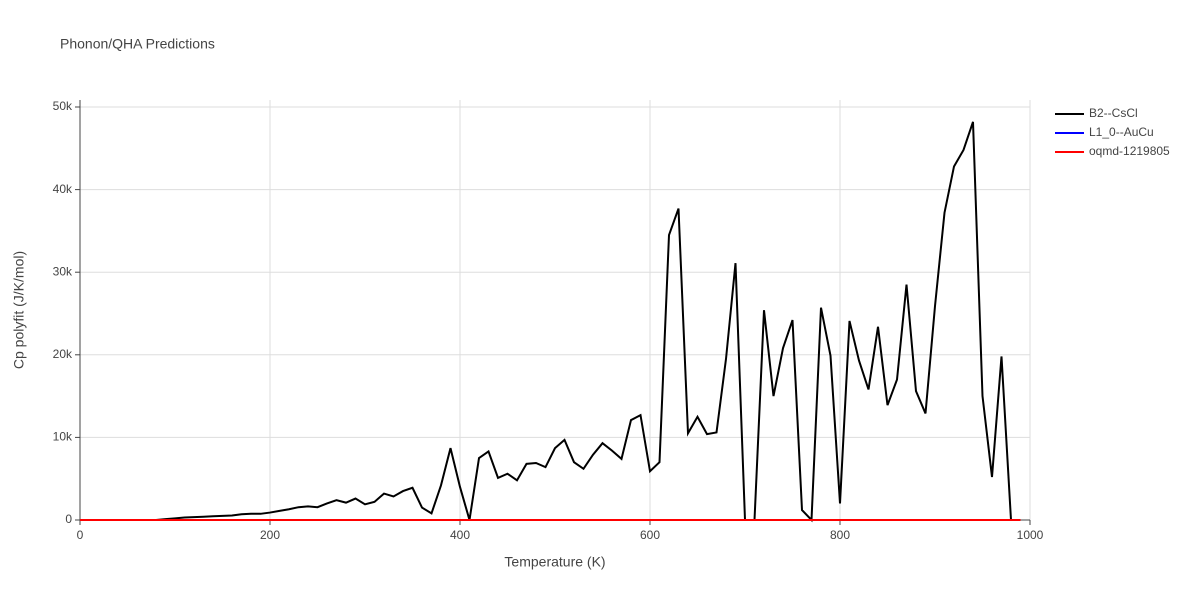 The height and width of the screenshot is (600, 1200). I want to click on legend-label: L1_0--AuCu, so click(1121, 132).